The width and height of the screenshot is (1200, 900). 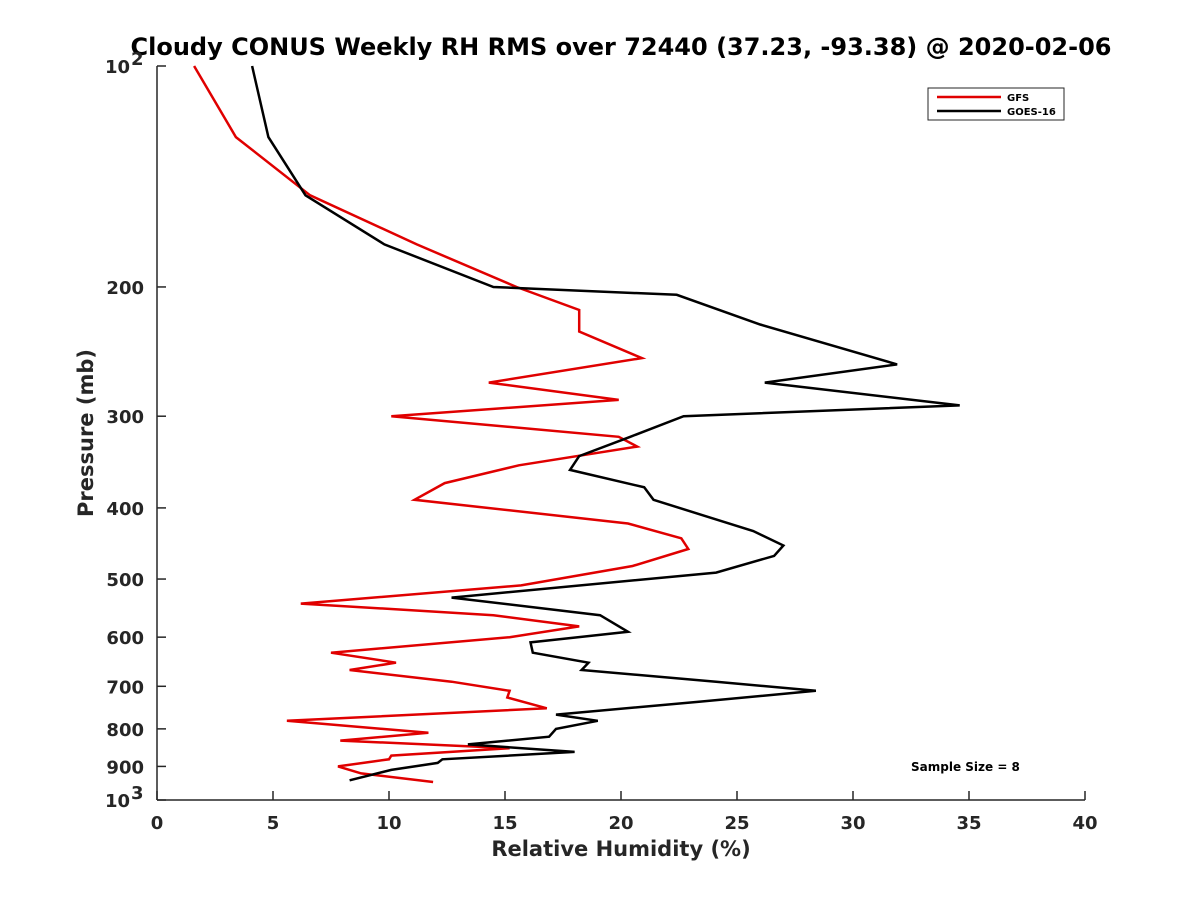 What do you see at coordinates (137, 59) in the screenshot?
I see `y-tick-exponent: 2` at bounding box center [137, 59].